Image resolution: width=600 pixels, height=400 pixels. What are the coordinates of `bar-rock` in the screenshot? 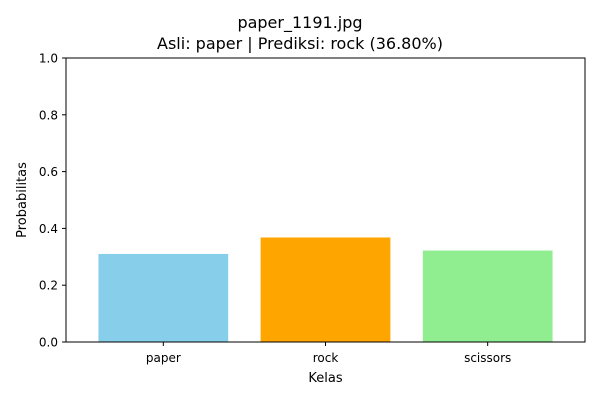 It's located at (325, 289).